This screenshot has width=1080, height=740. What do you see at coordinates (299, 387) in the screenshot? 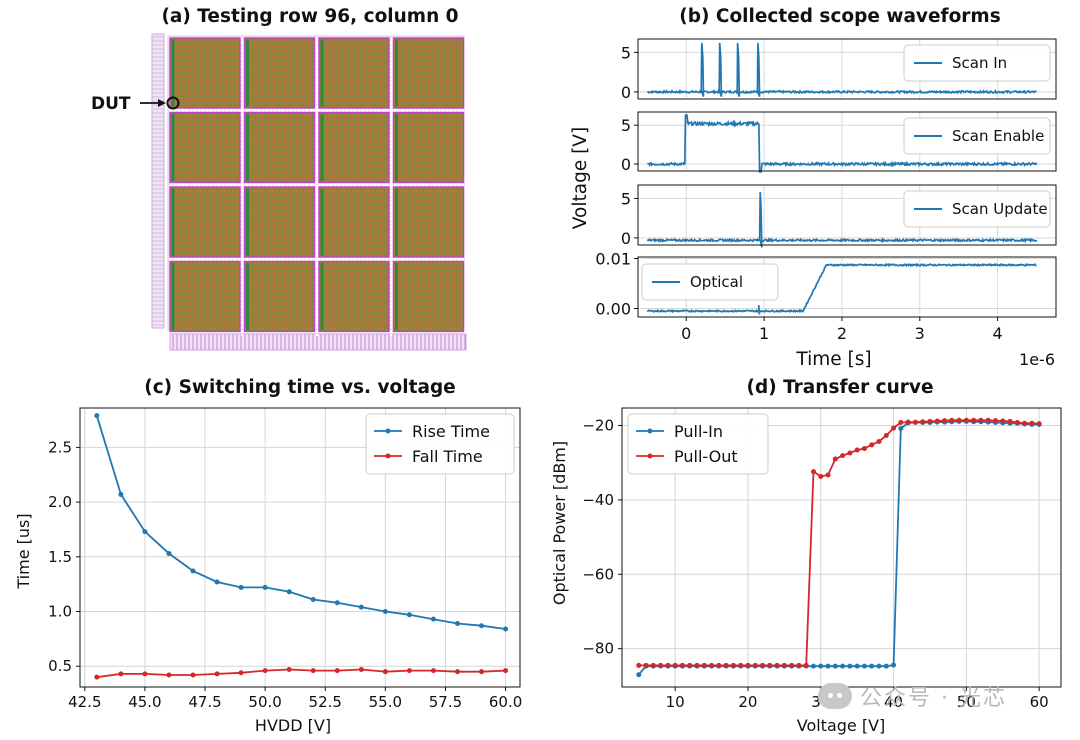
I see `panel-c-title: (c) Switching time vs. voltage` at bounding box center [299, 387].